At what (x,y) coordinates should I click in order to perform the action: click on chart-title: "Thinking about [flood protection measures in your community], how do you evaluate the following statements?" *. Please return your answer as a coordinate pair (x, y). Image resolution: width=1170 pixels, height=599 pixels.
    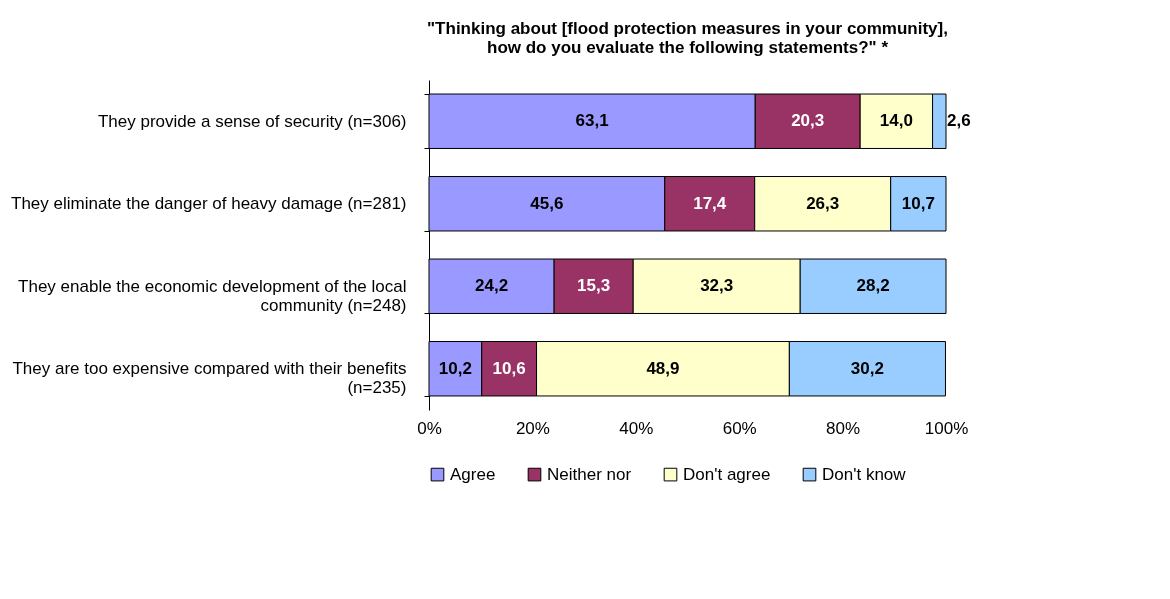
    Looking at the image, I should click on (687, 38).